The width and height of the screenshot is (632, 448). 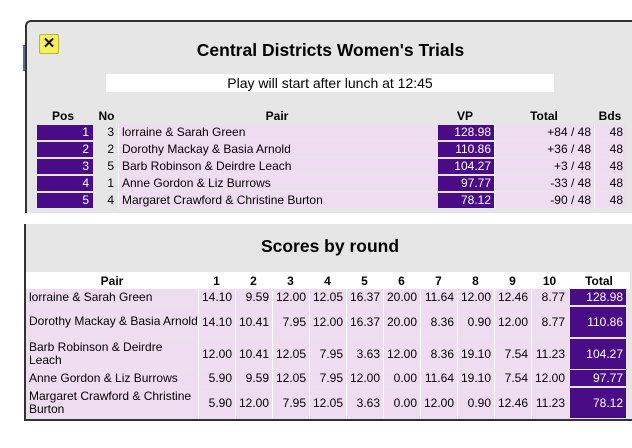 I want to click on col-header-vp: VP, so click(x=464, y=116).